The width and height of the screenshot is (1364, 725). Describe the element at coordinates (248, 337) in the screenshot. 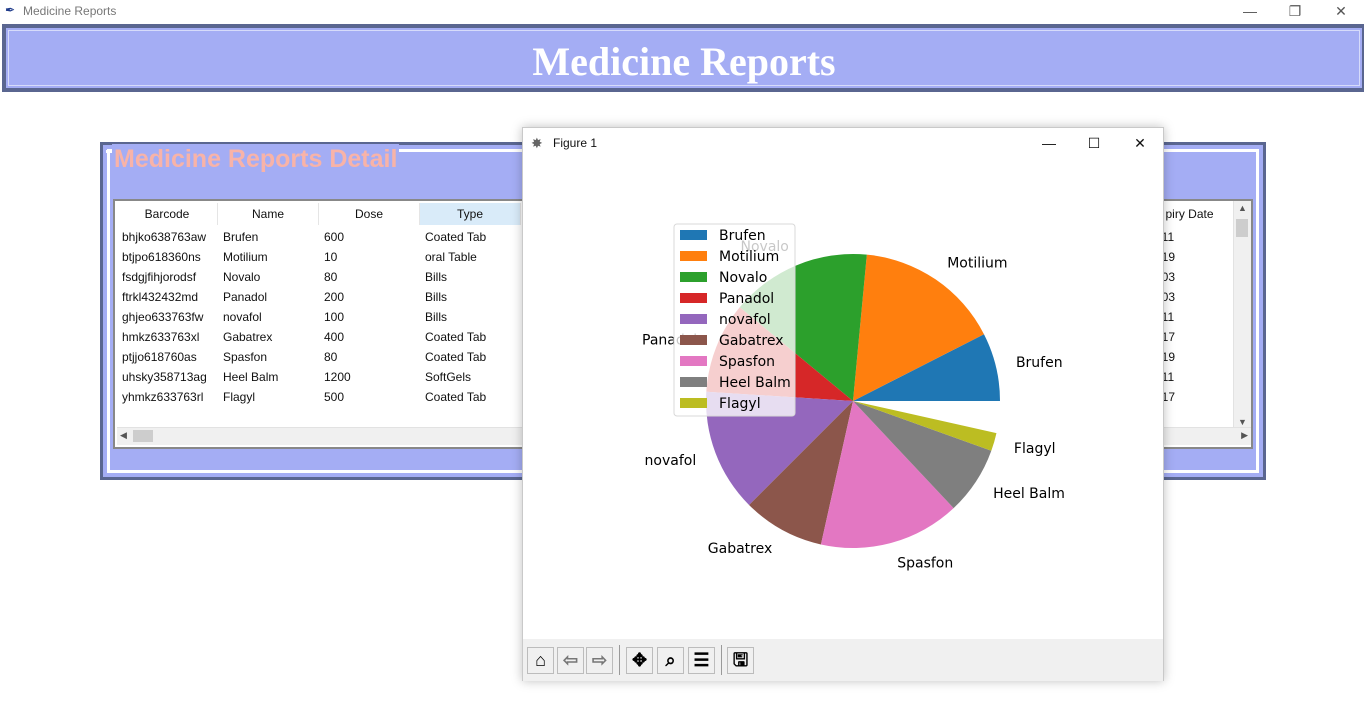

I see `cell-name: Gabatrex` at that location.